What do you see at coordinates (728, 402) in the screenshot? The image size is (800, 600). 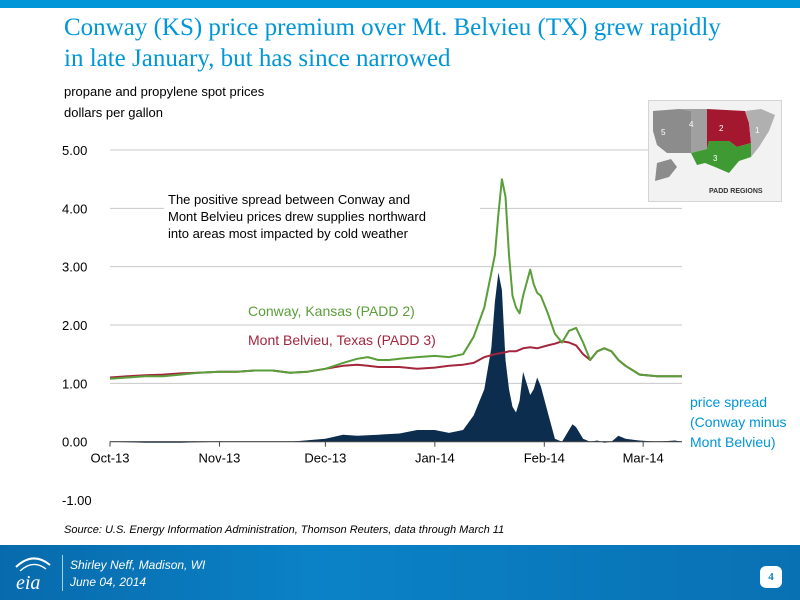 I see `series-label: price spread` at bounding box center [728, 402].